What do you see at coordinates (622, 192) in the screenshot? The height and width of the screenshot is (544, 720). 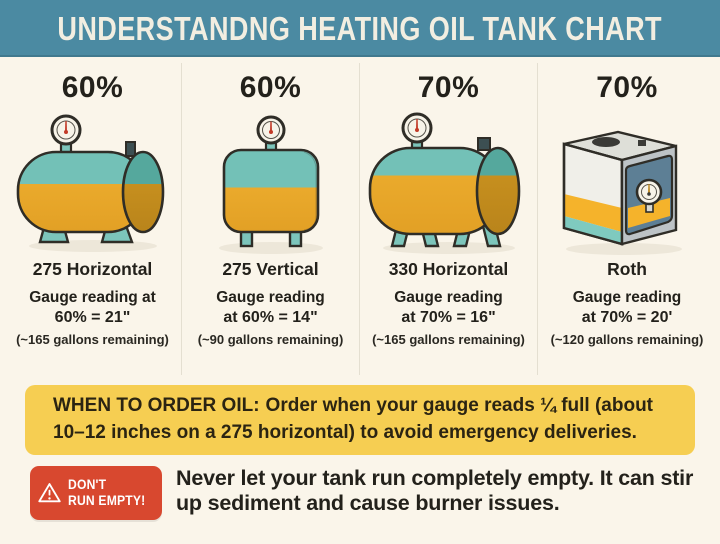 I see `roth-tank-icon` at bounding box center [622, 192].